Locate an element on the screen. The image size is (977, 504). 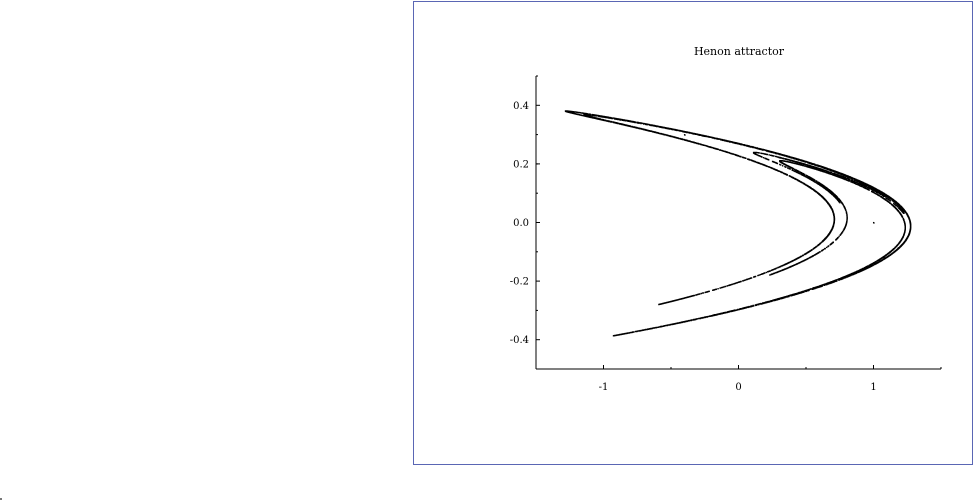
x-tick-label: 1 is located at coordinates (873, 387).